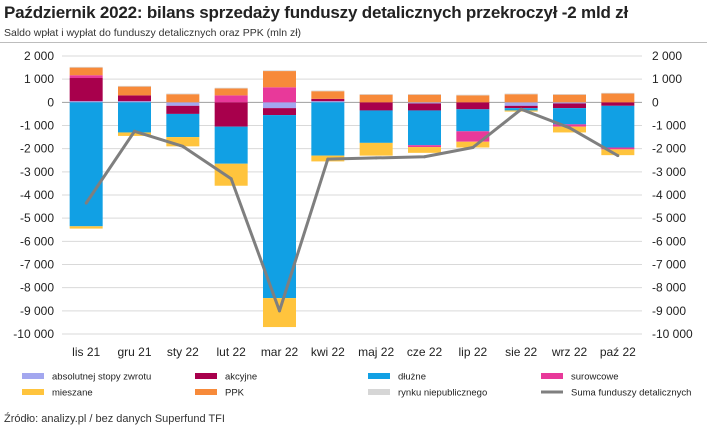 The height and width of the screenshot is (432, 707). I want to click on y-tick-label-left: -7 000, so click(37, 265).